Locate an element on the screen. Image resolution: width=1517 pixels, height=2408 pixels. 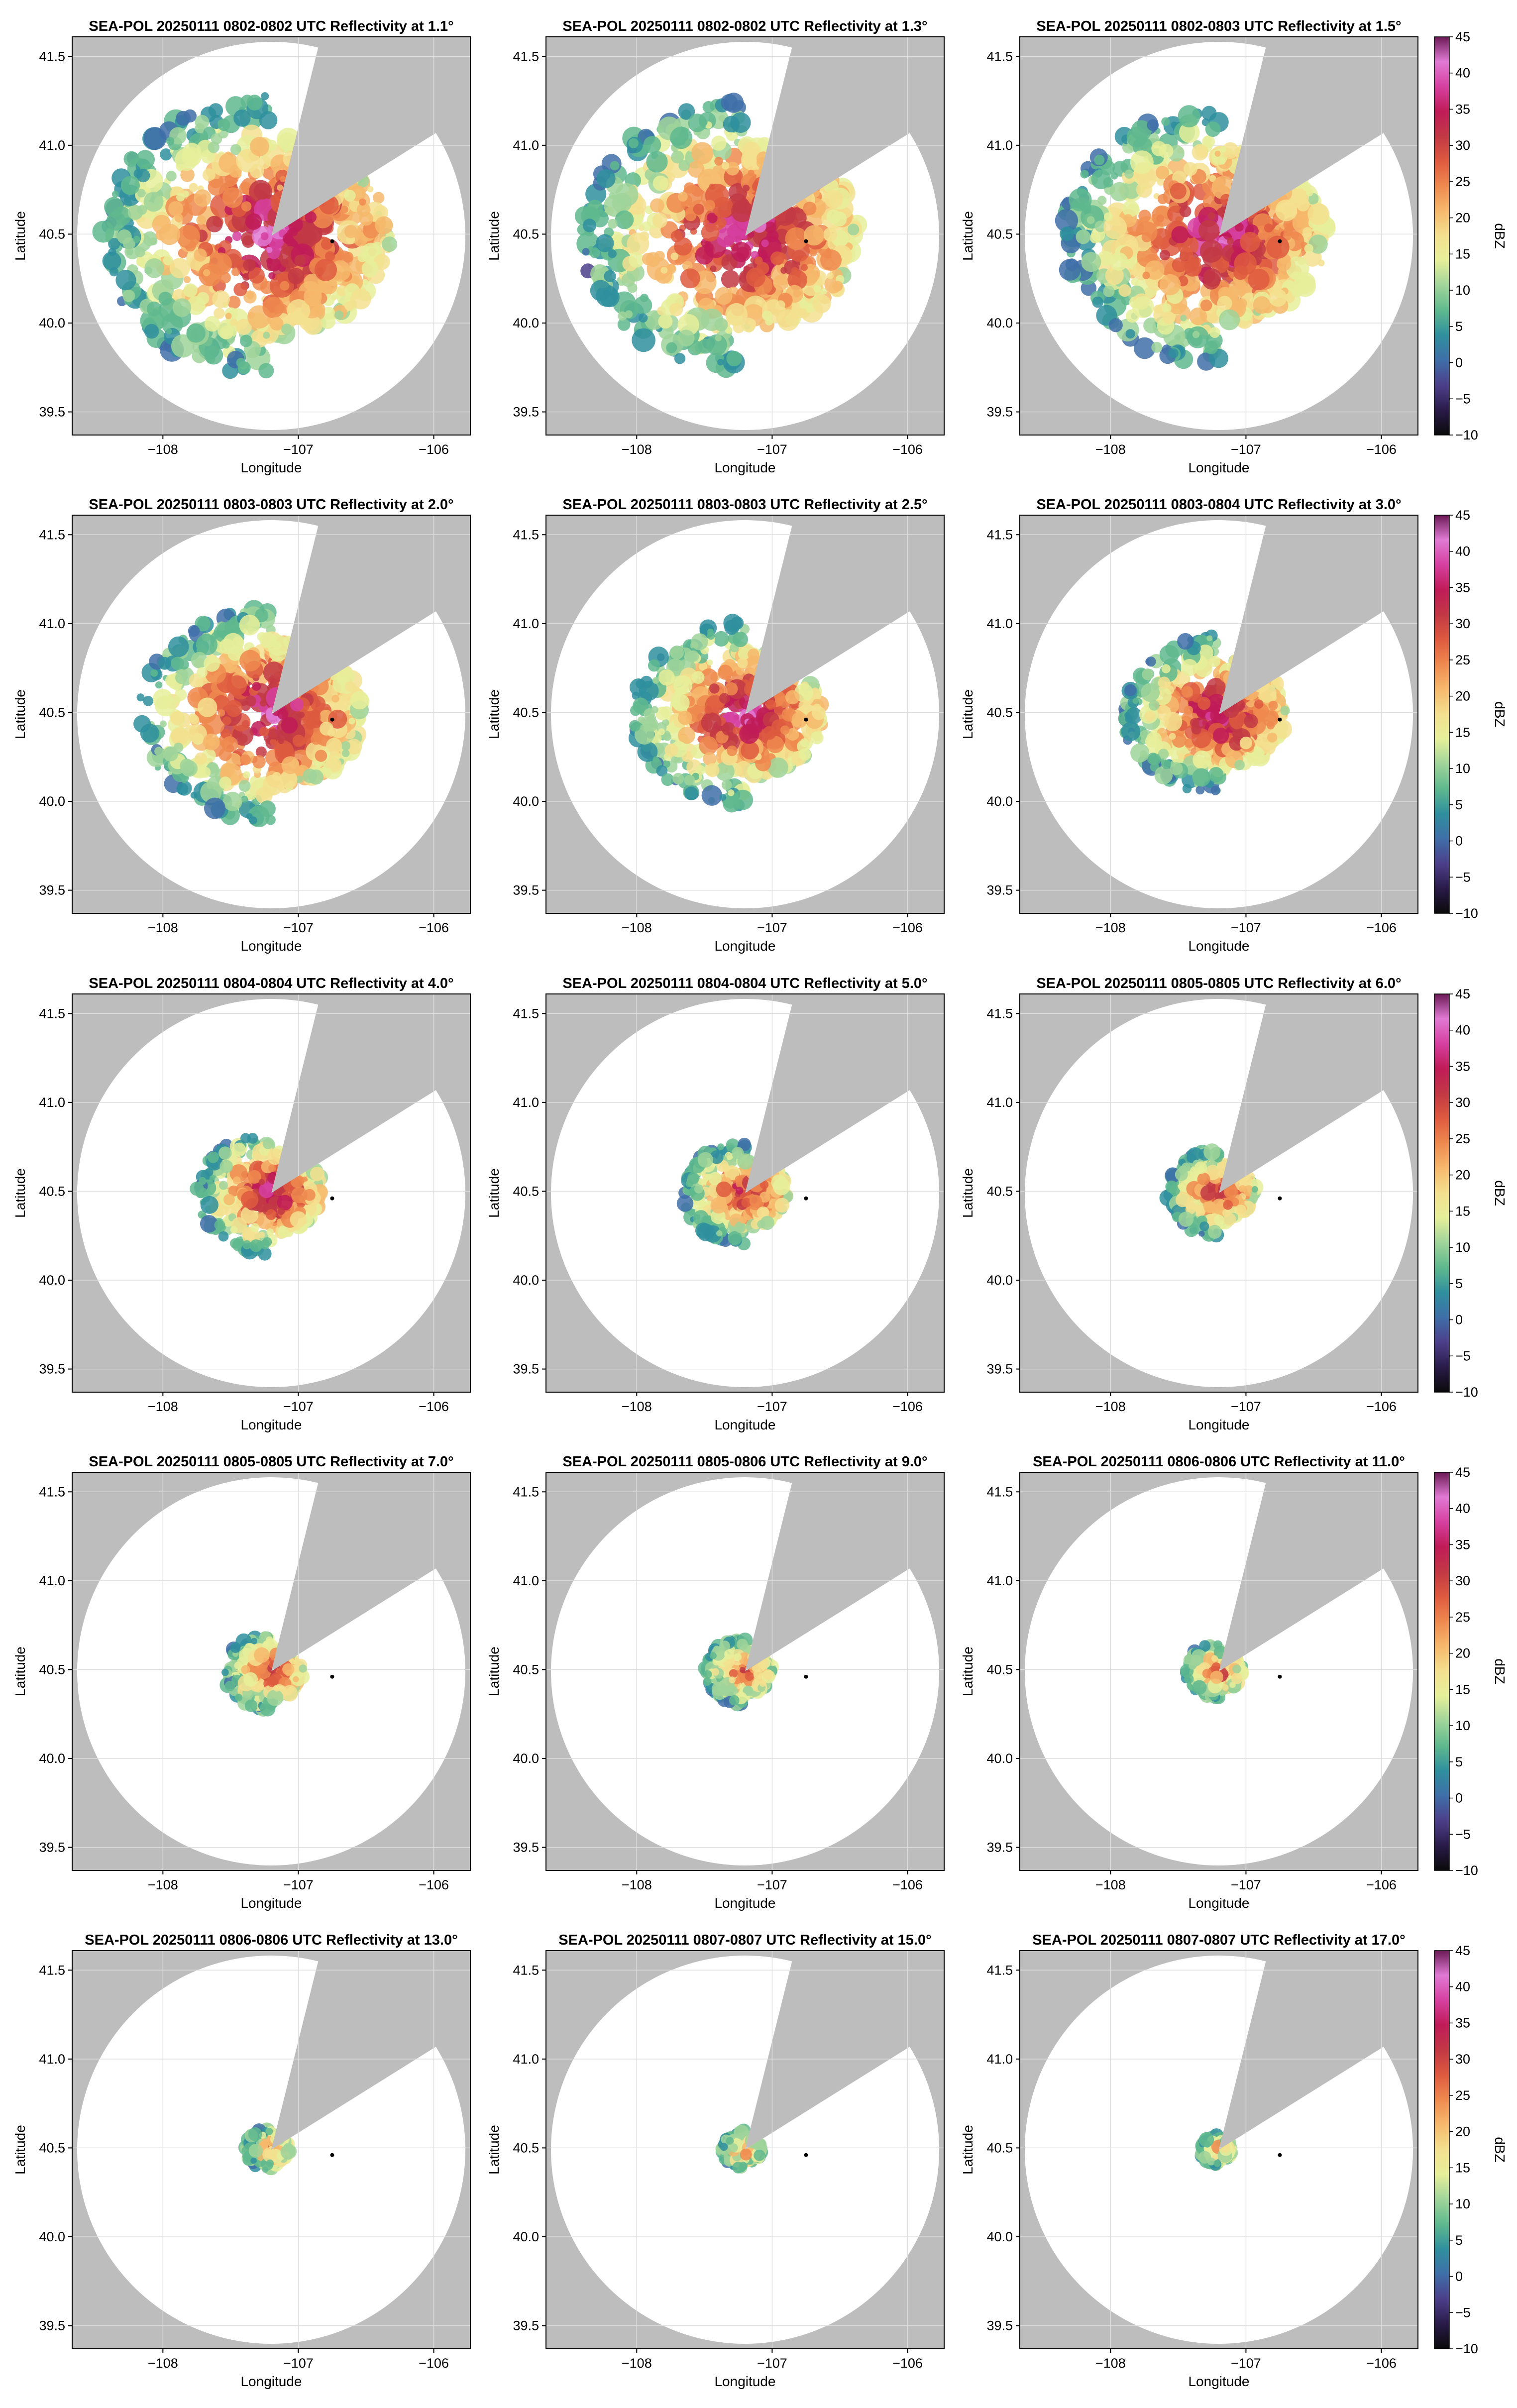
y-axis-label: Latitude is located at coordinates (967, 236).